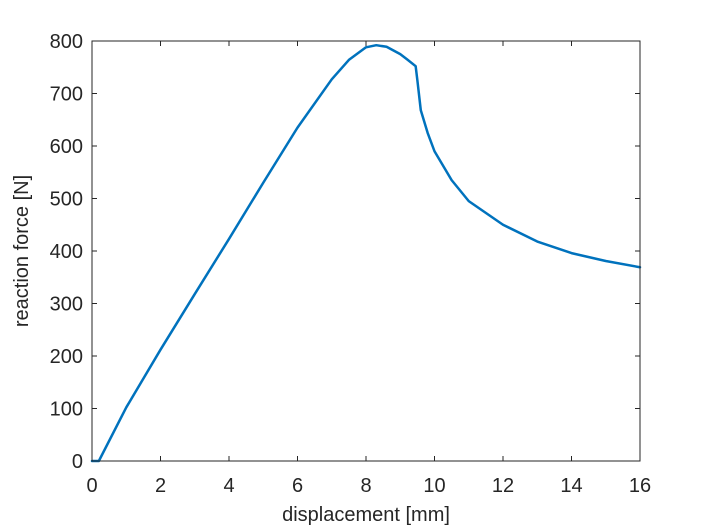 This screenshot has height=530, width=706. I want to click on y-tick-labels: 0 100 200 300 400 500 600 700 800, so click(66, 252).